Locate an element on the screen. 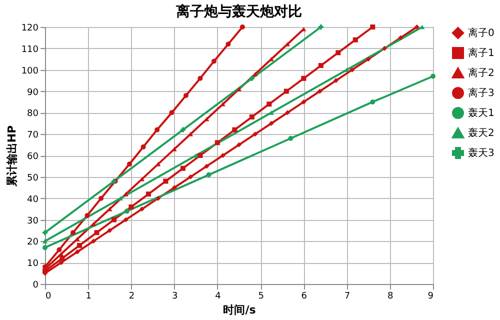  x-tick-label: 1 is located at coordinates (89, 297).